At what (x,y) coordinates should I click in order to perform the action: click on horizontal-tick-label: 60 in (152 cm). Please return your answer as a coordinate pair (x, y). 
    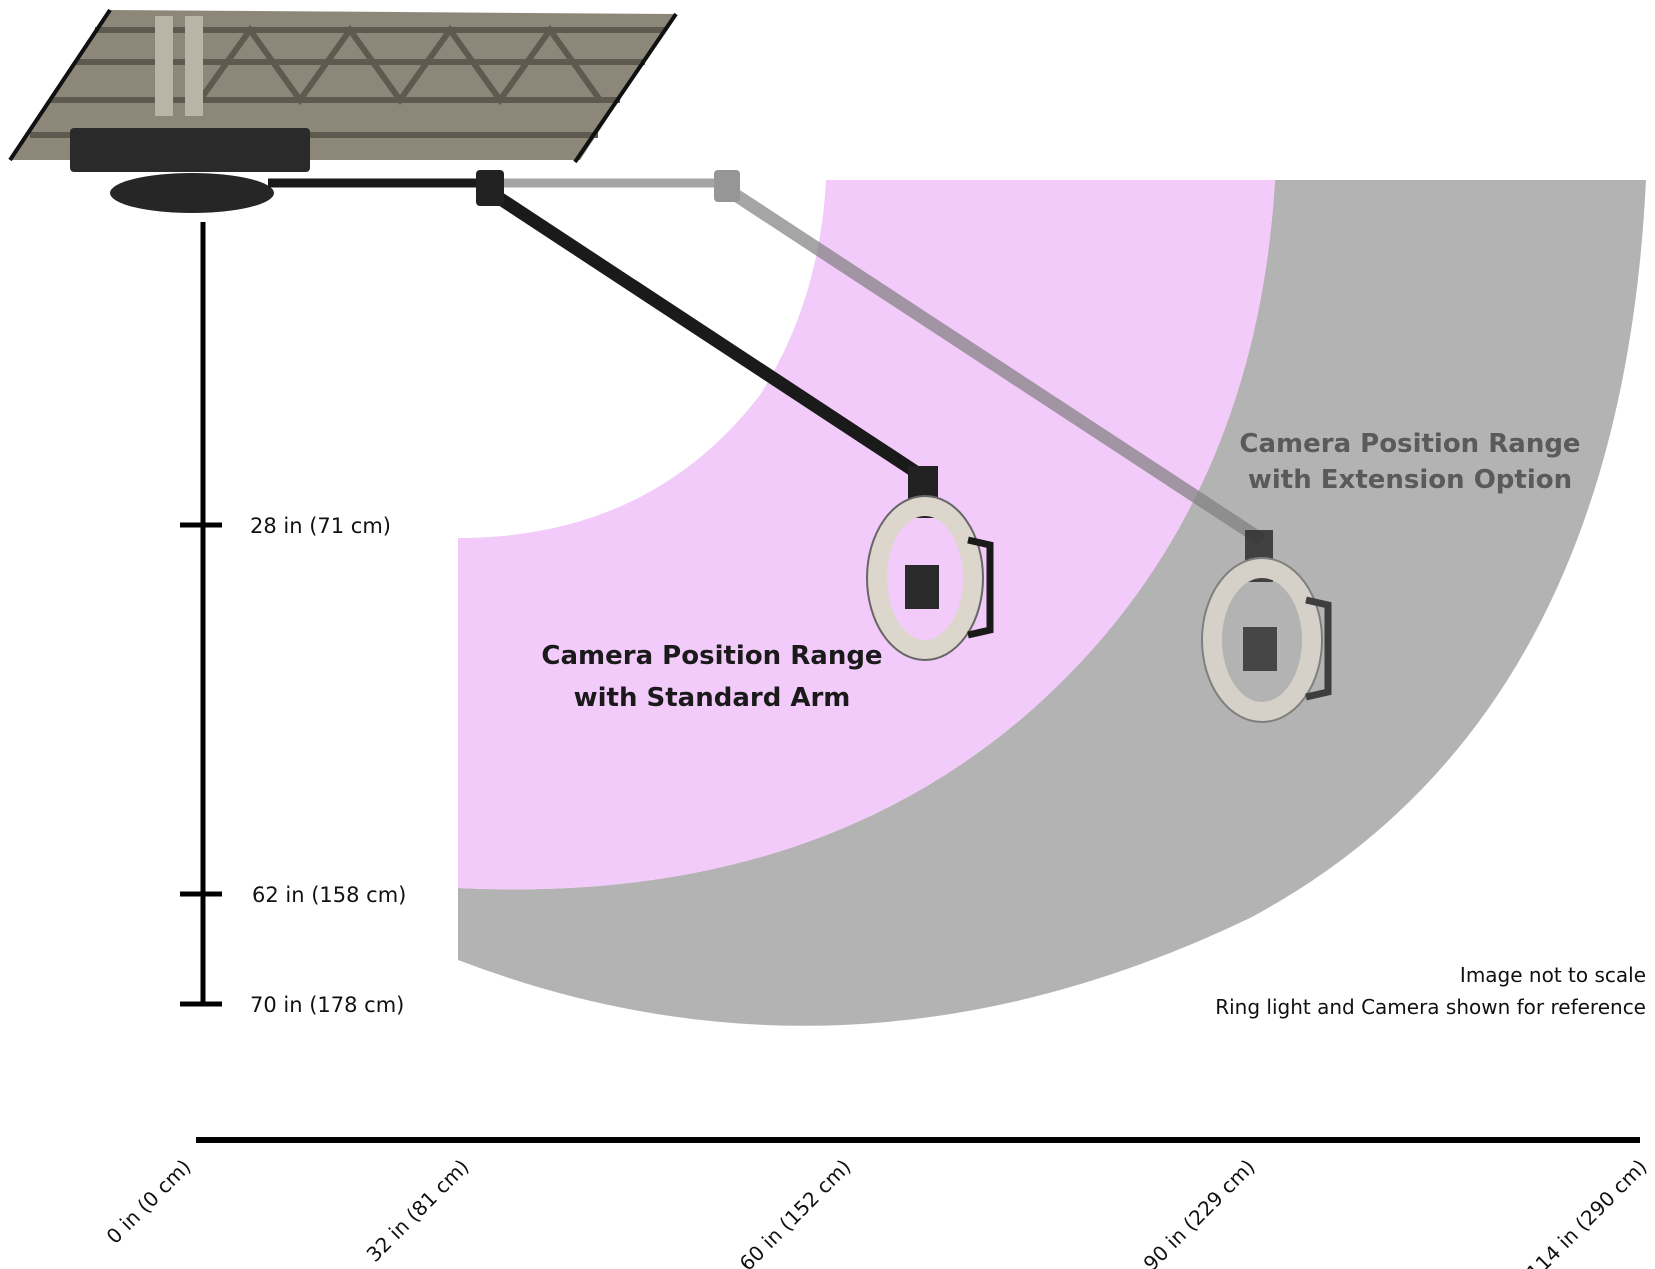
    Looking at the image, I should click on (795, 1212).